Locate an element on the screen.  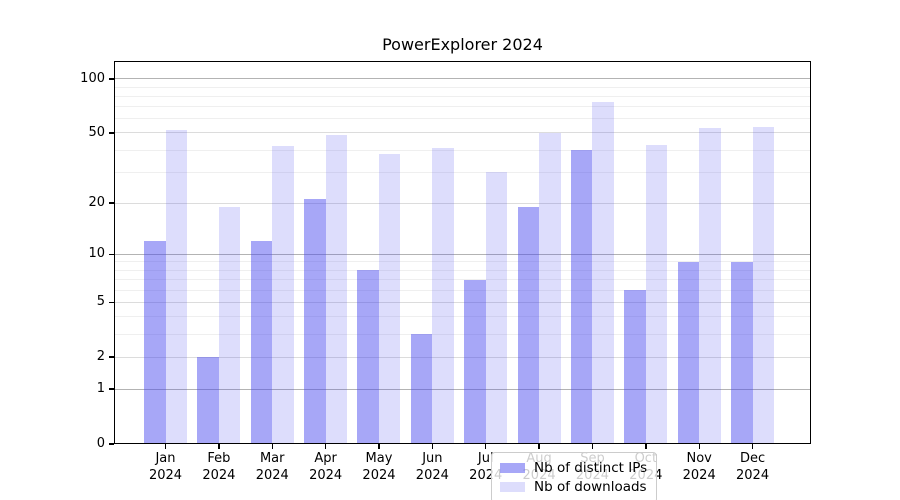
xtick-month: Mar is located at coordinates (272, 458).